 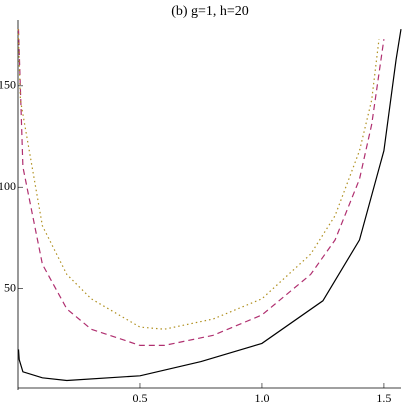 What do you see at coordinates (10, 287) in the screenshot?
I see `y-tick-label: 50` at bounding box center [10, 287].